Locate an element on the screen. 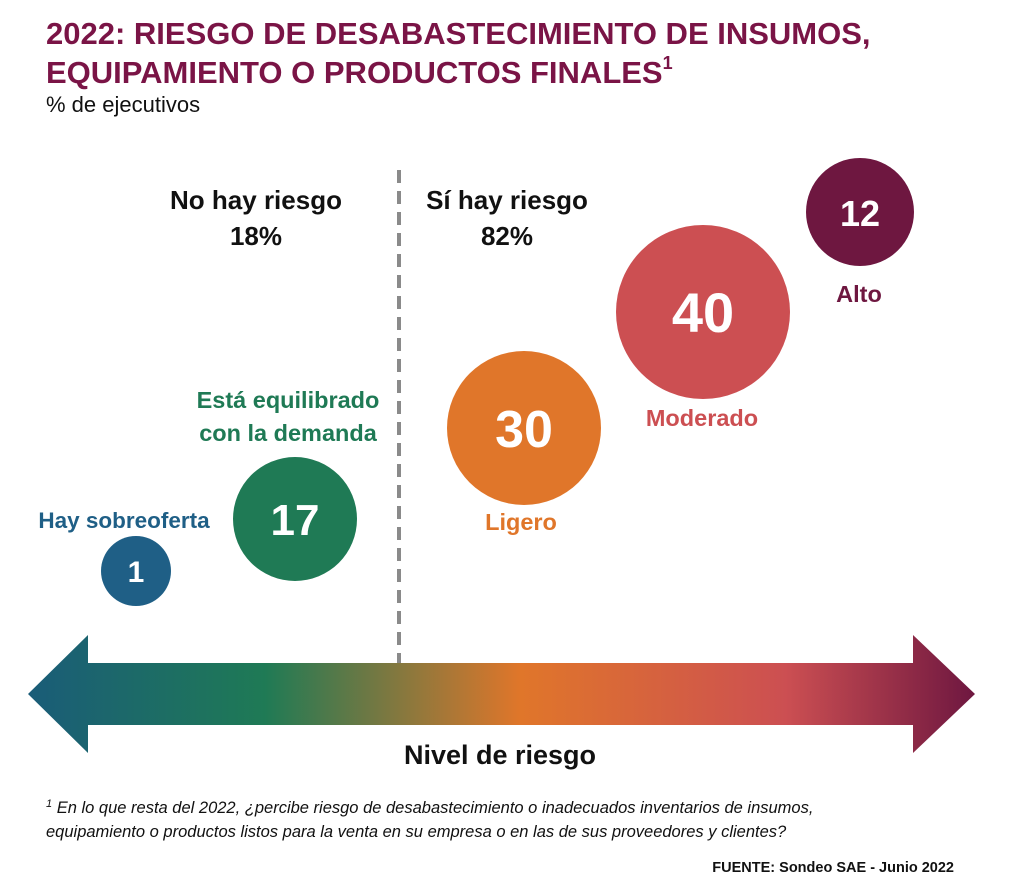  title-line-2: EQUIPAMIENTO O PRODUCTOS FINALES1 is located at coordinates (526, 72).